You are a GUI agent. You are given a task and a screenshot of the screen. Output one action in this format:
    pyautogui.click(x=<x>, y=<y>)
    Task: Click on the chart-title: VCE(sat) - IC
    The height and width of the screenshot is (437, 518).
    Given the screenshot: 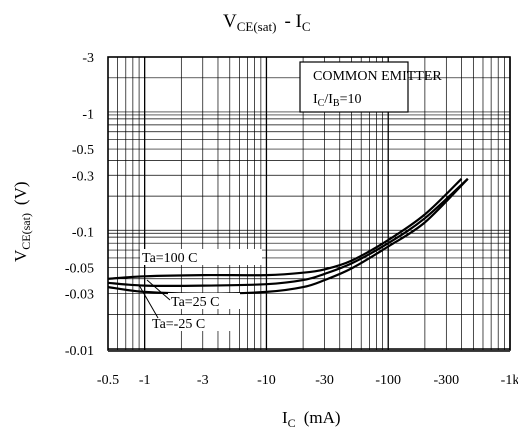 What is the action you would take?
    pyautogui.click(x=267, y=22)
    